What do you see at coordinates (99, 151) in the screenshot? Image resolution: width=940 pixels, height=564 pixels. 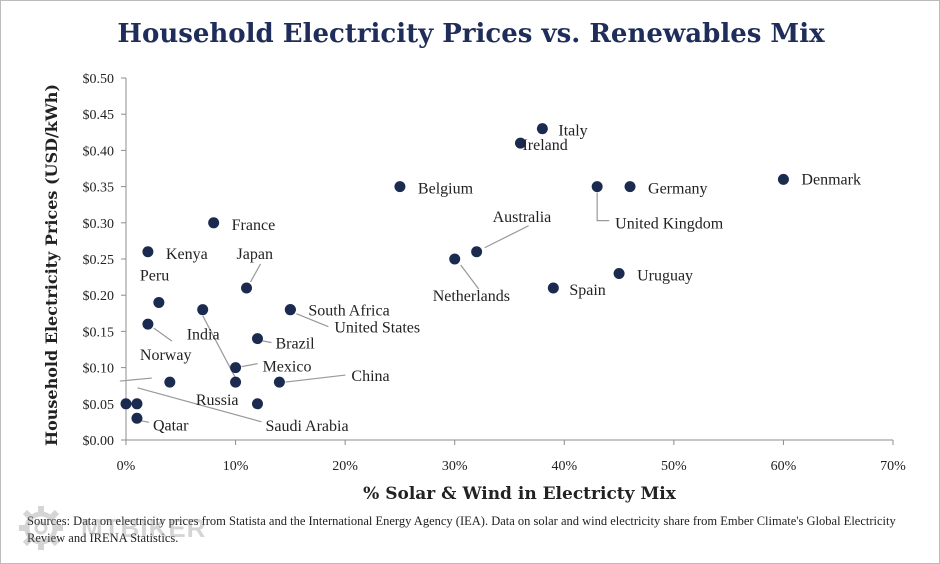 I see `y-tick-label: $0.40` at bounding box center [99, 151].